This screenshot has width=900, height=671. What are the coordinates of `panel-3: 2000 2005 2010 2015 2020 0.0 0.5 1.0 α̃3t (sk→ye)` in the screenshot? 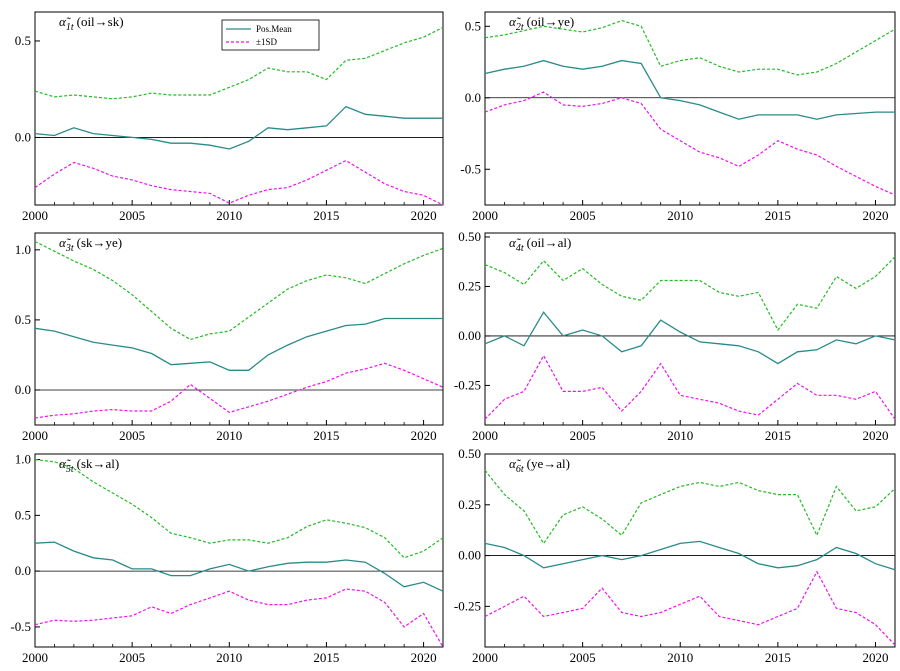 It's located at (229, 337).